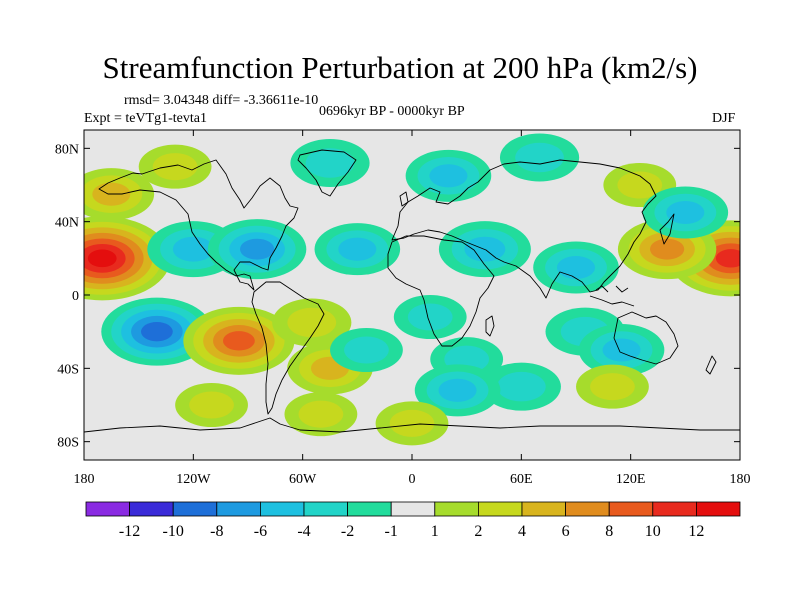 The height and width of the screenshot is (600, 800). I want to click on lon-tick-label: 60E, so click(521, 479).